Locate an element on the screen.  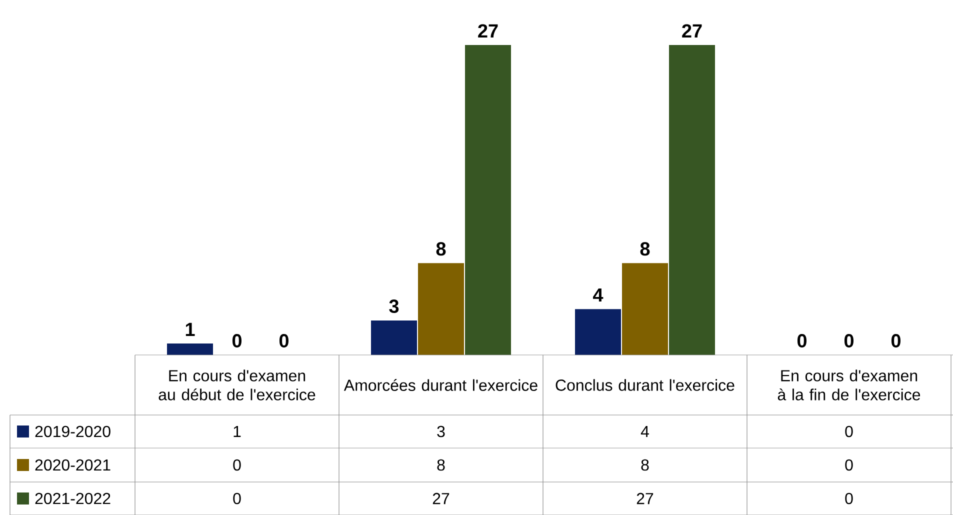
text: 1 is located at coordinates (190, 329).